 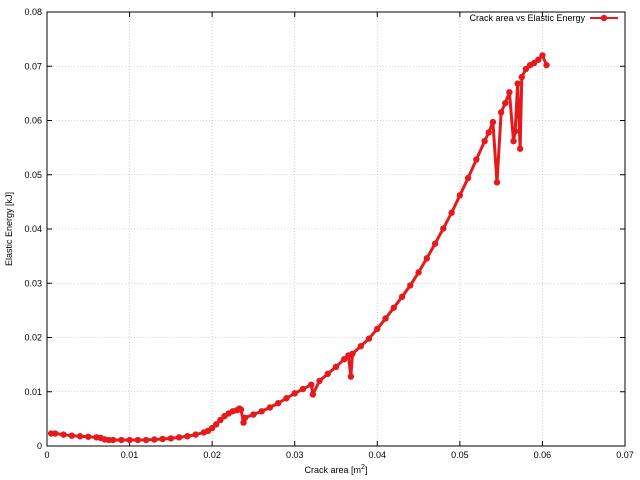 I want to click on y-tick-label: 0.03, so click(x=33, y=283).